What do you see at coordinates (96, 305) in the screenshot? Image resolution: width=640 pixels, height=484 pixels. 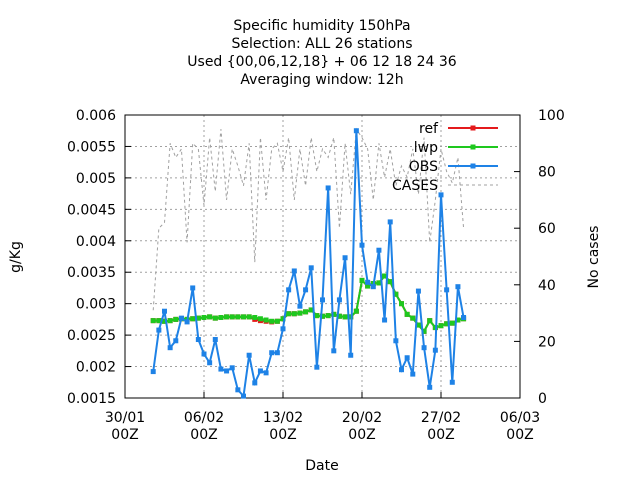 I see `y-tick-label: 0.003` at bounding box center [96, 305].